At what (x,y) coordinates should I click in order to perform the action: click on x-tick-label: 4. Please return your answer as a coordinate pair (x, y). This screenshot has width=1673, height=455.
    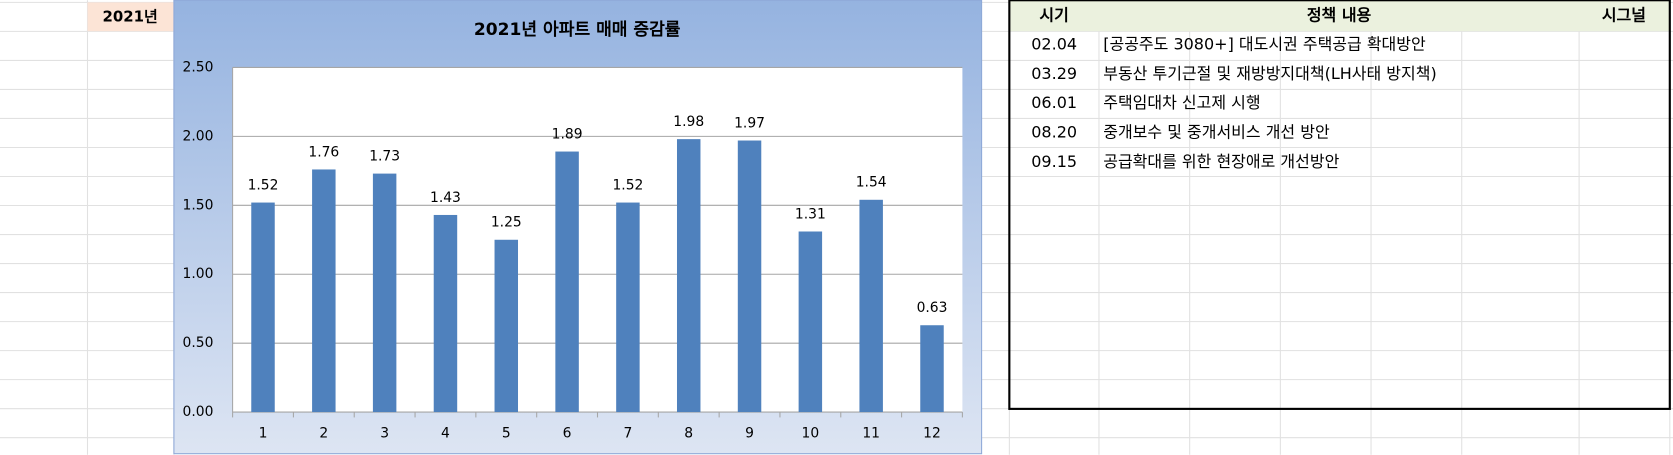
    Looking at the image, I should click on (445, 433).